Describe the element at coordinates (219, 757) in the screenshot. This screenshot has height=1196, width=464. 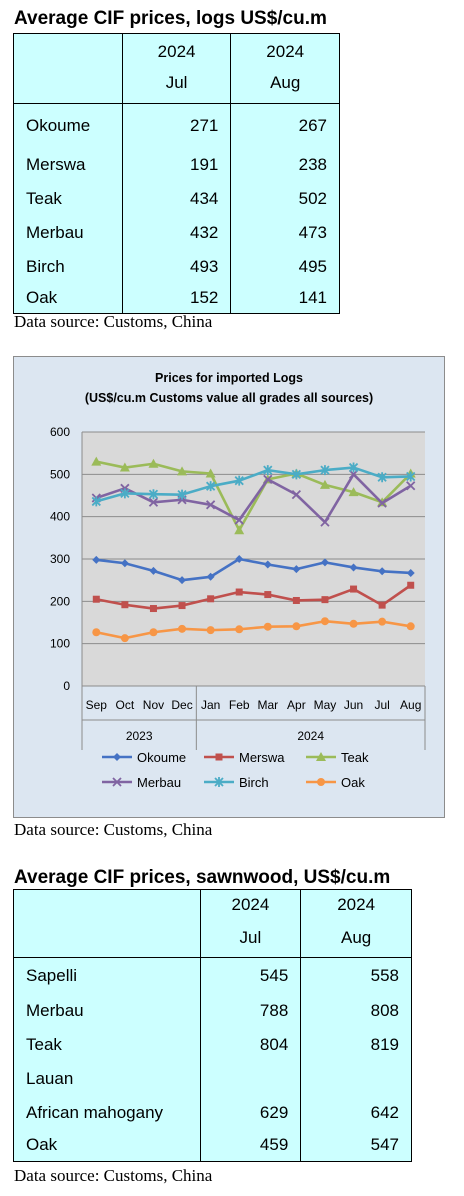
I see `legend-marker-merswa` at that location.